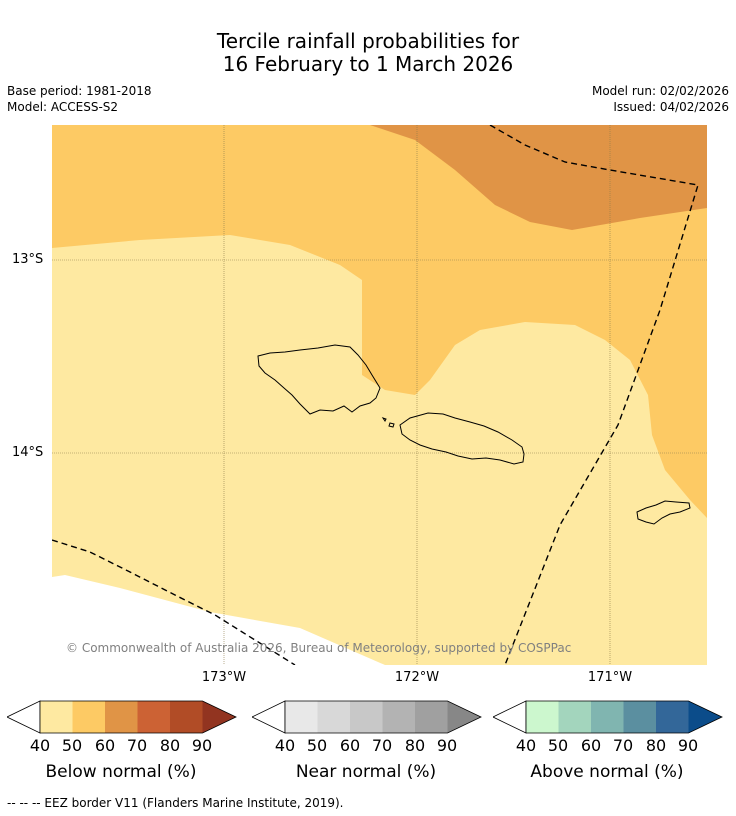 Image resolution: width=736 pixels, height=816 pixels. I want to click on colorbar-above, so click(608, 717).